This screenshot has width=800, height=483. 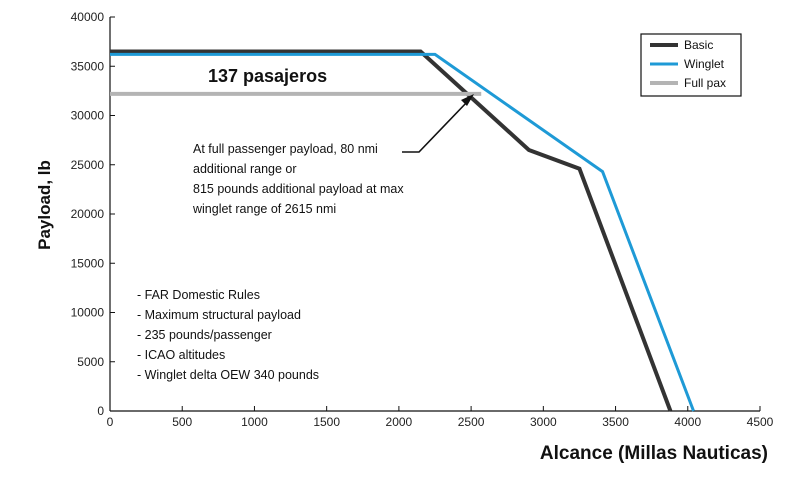 What do you see at coordinates (267, 76) in the screenshot?
I see `passengers-label: 137 pasajeros` at bounding box center [267, 76].